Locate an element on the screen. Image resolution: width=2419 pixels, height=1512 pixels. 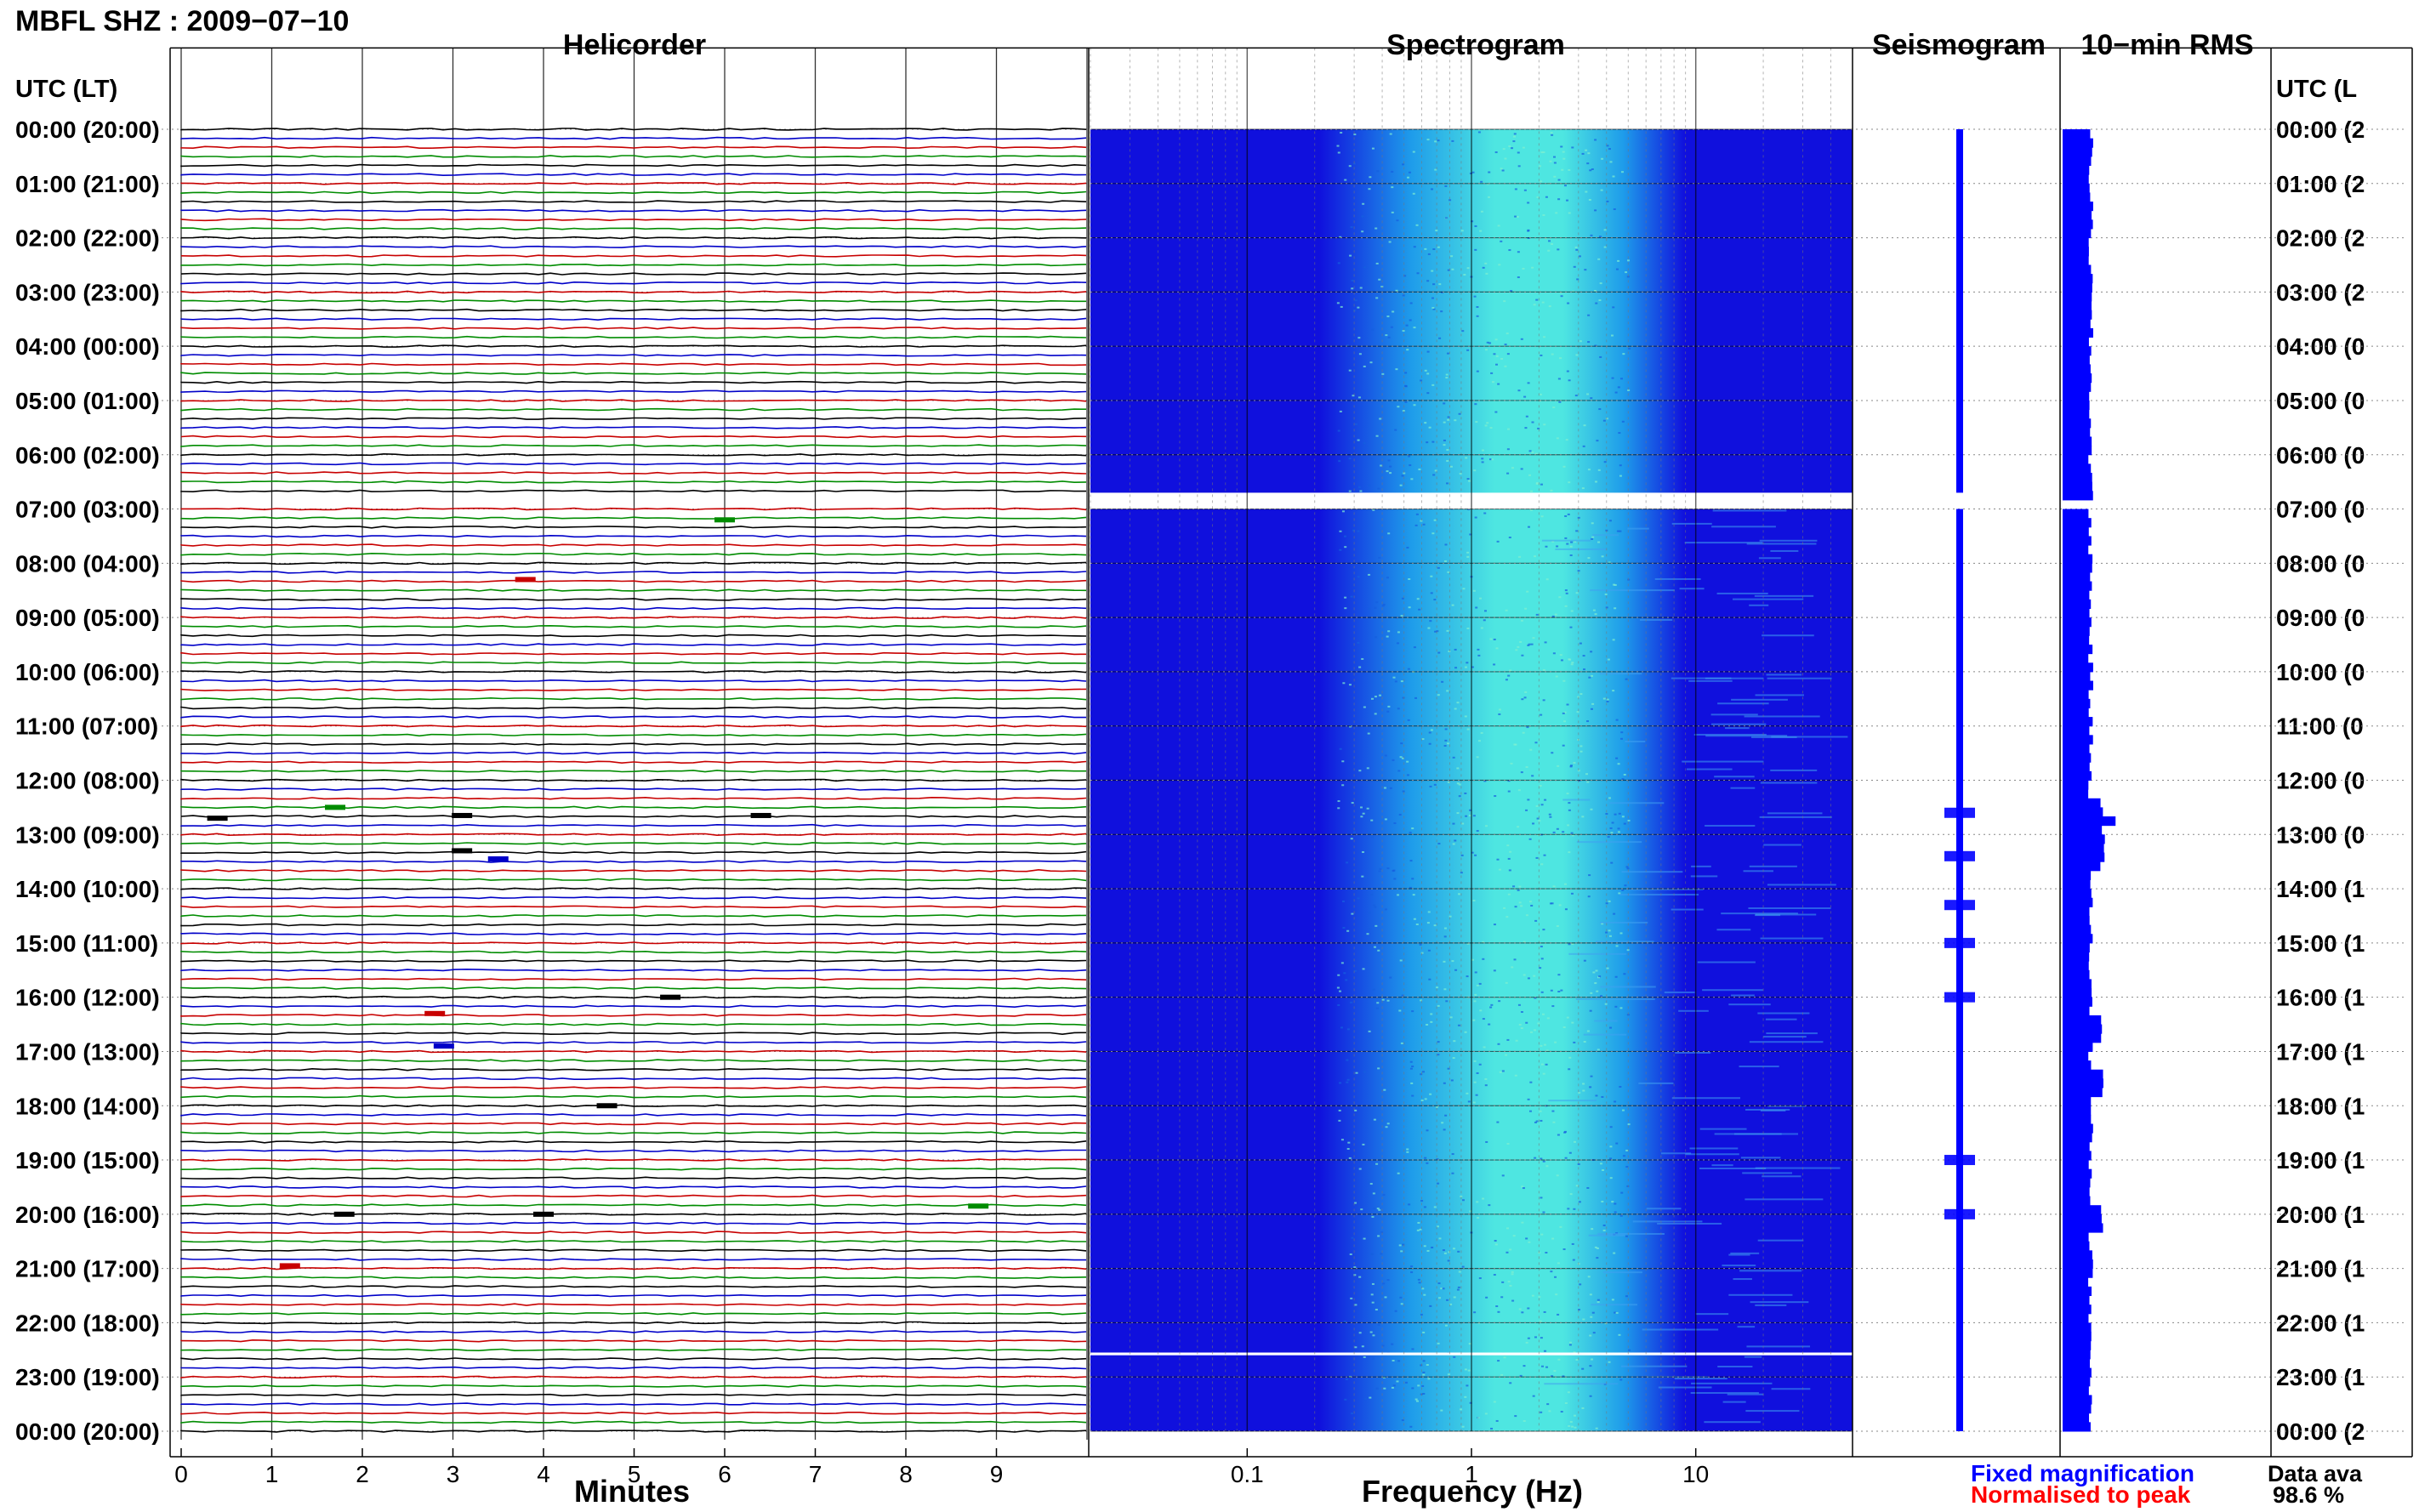
time-label-left: 00:00 (20:00) is located at coordinates (87, 130).